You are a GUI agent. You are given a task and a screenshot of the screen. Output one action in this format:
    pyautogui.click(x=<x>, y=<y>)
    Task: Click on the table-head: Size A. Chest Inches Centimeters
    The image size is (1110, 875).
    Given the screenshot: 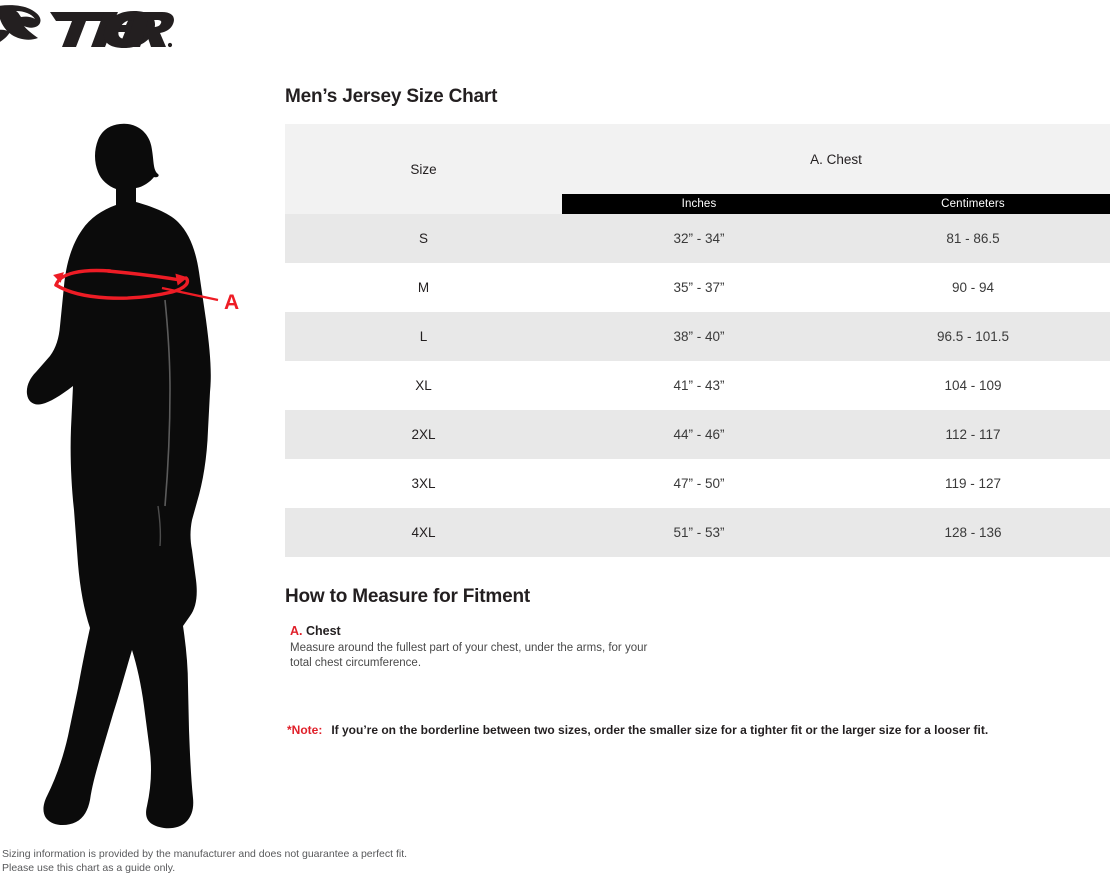 What is the action you would take?
    pyautogui.click(x=697, y=169)
    